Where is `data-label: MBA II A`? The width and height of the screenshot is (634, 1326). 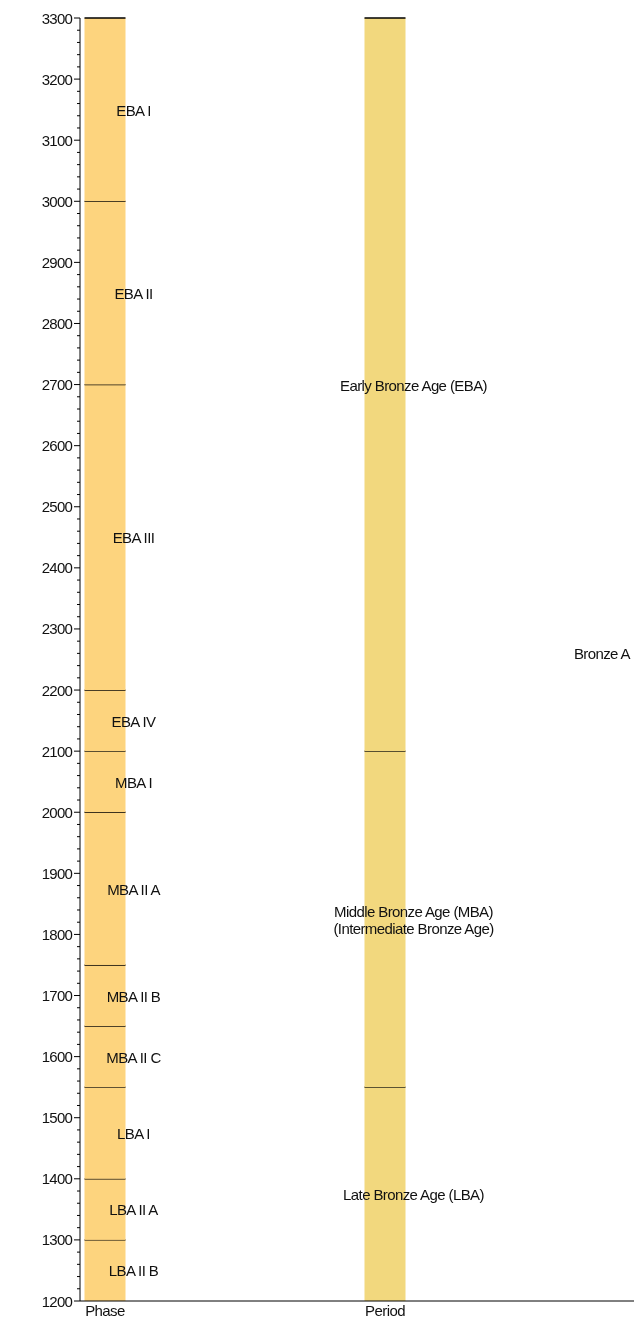
data-label: MBA II A is located at coordinates (134, 889).